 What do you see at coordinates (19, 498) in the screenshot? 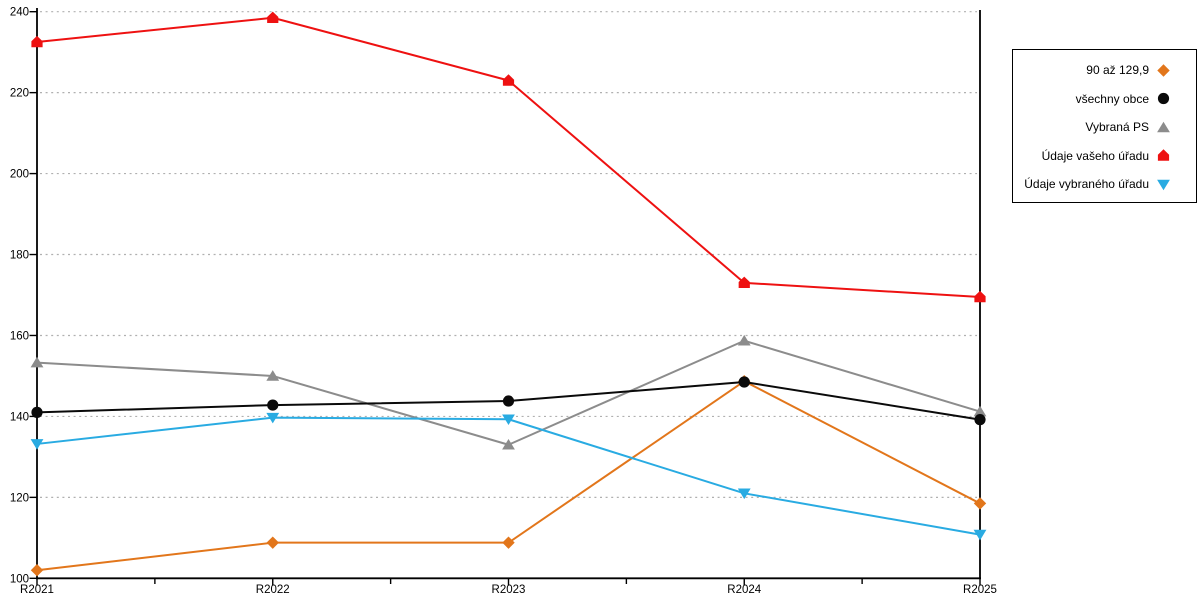
I see `y-tick-label: 120` at bounding box center [19, 498].